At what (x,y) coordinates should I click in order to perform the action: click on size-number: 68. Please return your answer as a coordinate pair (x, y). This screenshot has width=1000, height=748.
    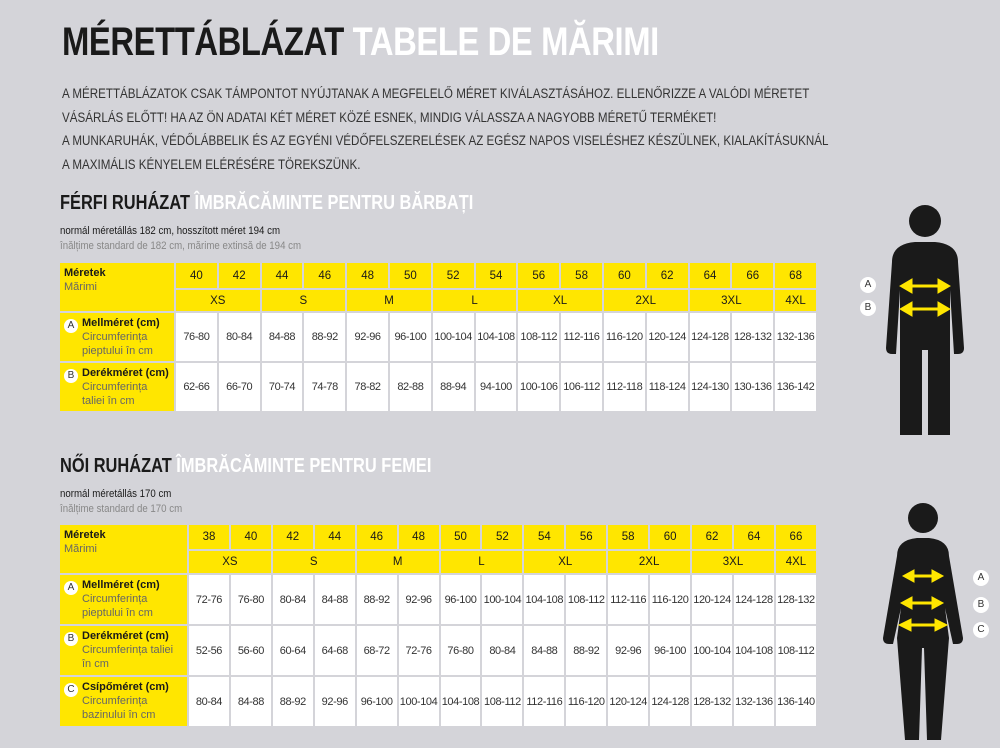
    Looking at the image, I should click on (795, 275).